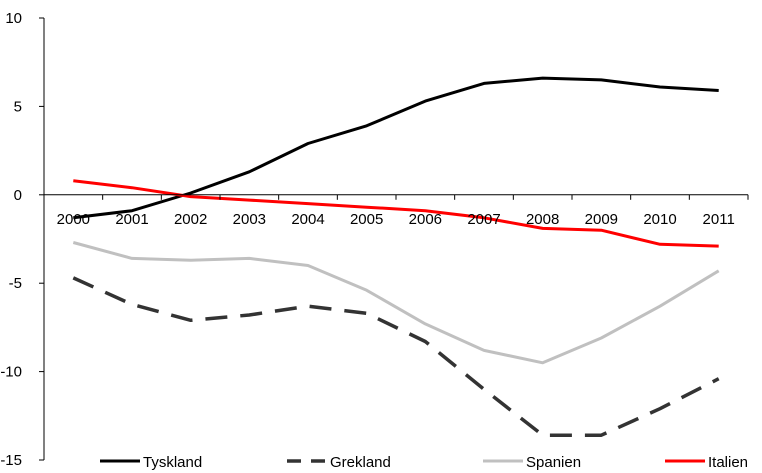 This screenshot has width=762, height=473. Describe the element at coordinates (249, 219) in the screenshot. I see `x-tick-label: 2003` at that location.